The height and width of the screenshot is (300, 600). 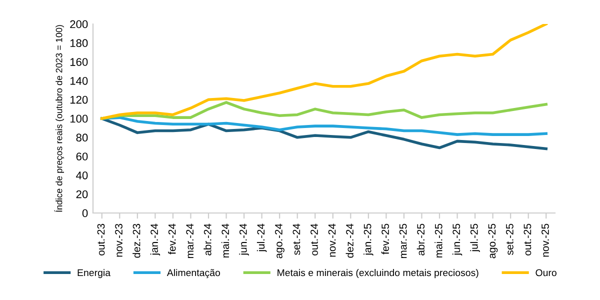 What do you see at coordinates (528, 240) in the screenshot?
I see `x-tick-label: out.-25` at bounding box center [528, 240].